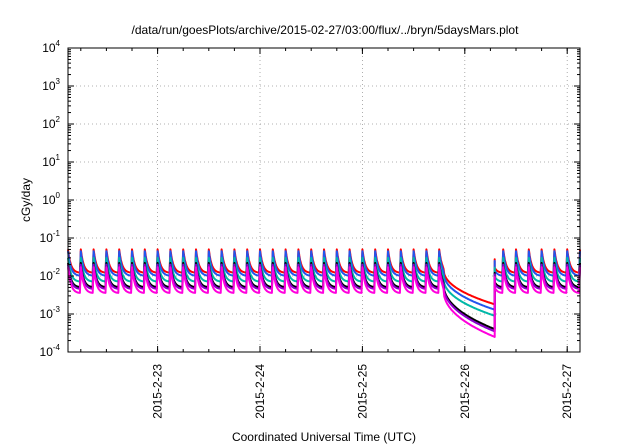 The height and width of the screenshot is (448, 640). What do you see at coordinates (26, 200) in the screenshot?
I see `y-axis-label: cGy/day` at bounding box center [26, 200].